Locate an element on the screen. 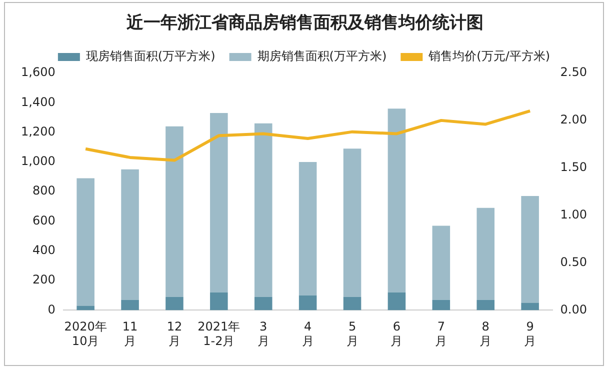 The height and width of the screenshot is (370, 610). y-tick-label: 600 is located at coordinates (44, 220).